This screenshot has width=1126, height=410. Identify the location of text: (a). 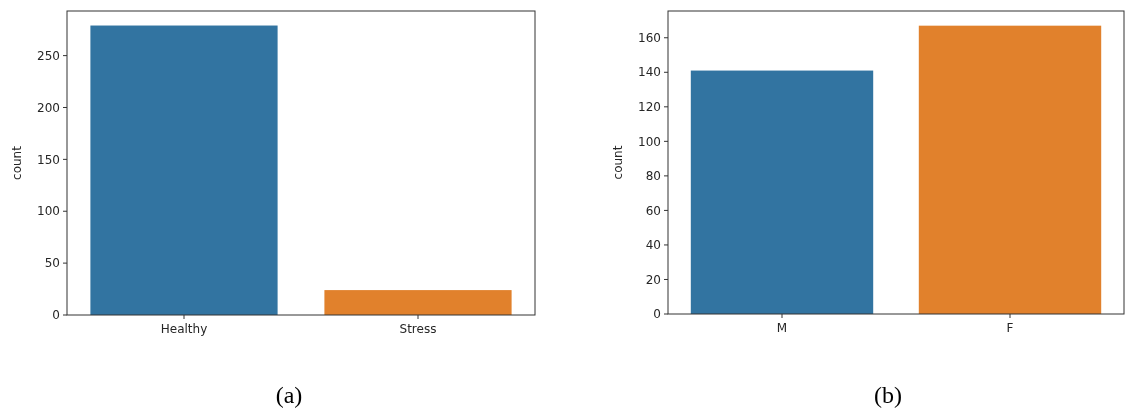
(289, 395).